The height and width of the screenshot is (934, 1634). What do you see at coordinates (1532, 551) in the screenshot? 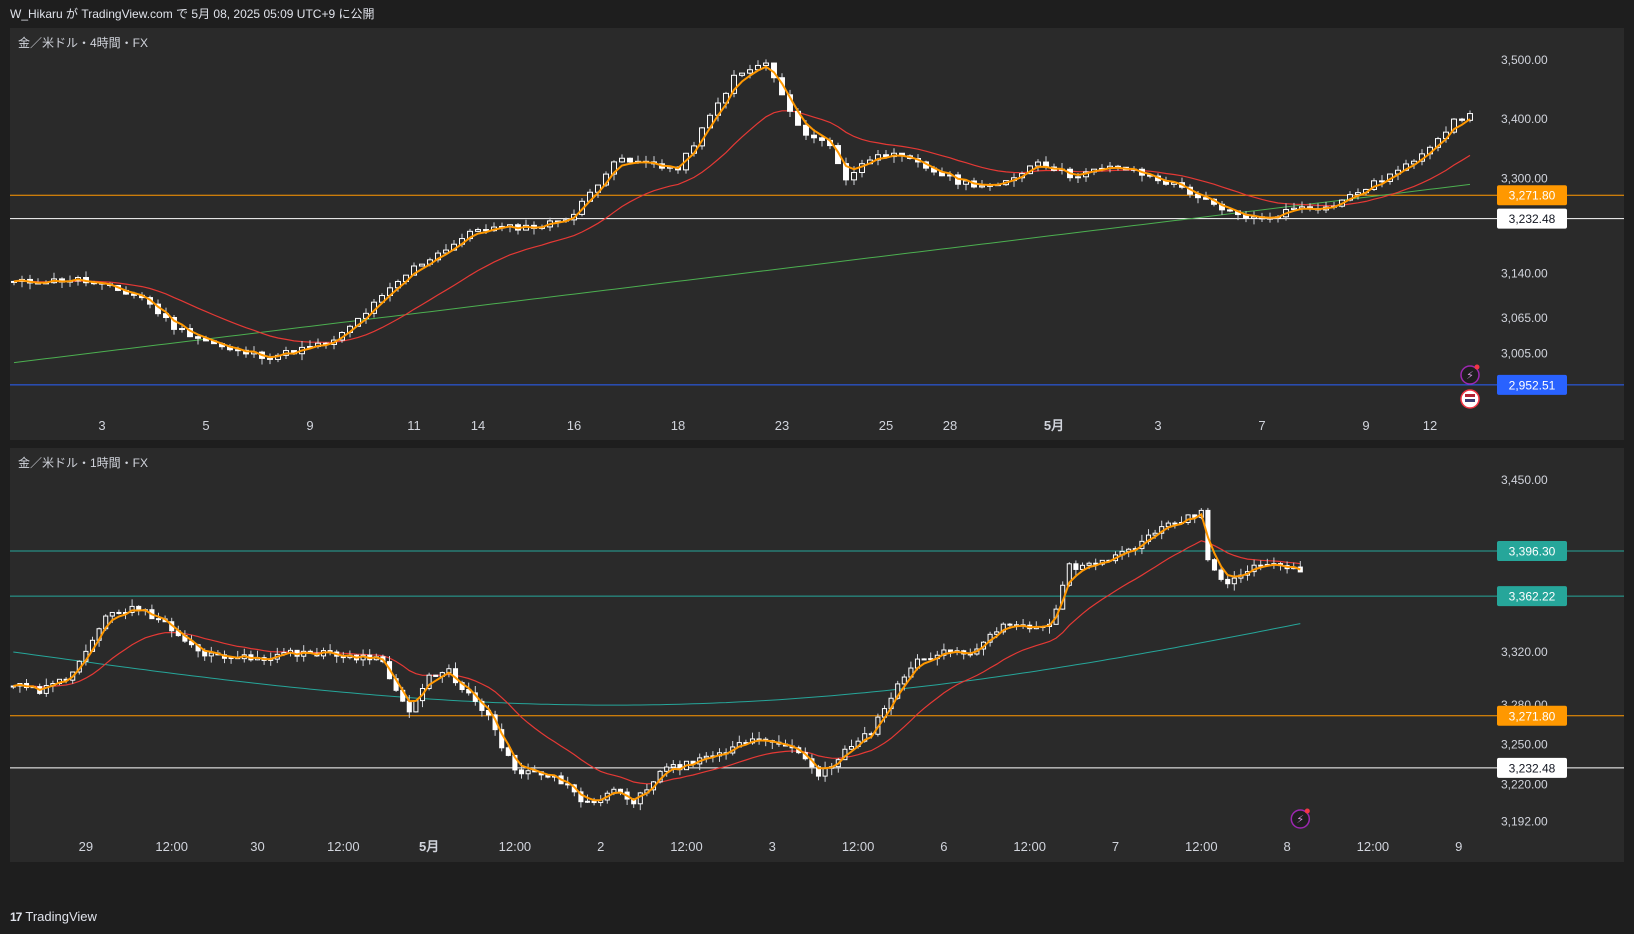
I see `price-level-label: 3,396.30` at bounding box center [1532, 551].